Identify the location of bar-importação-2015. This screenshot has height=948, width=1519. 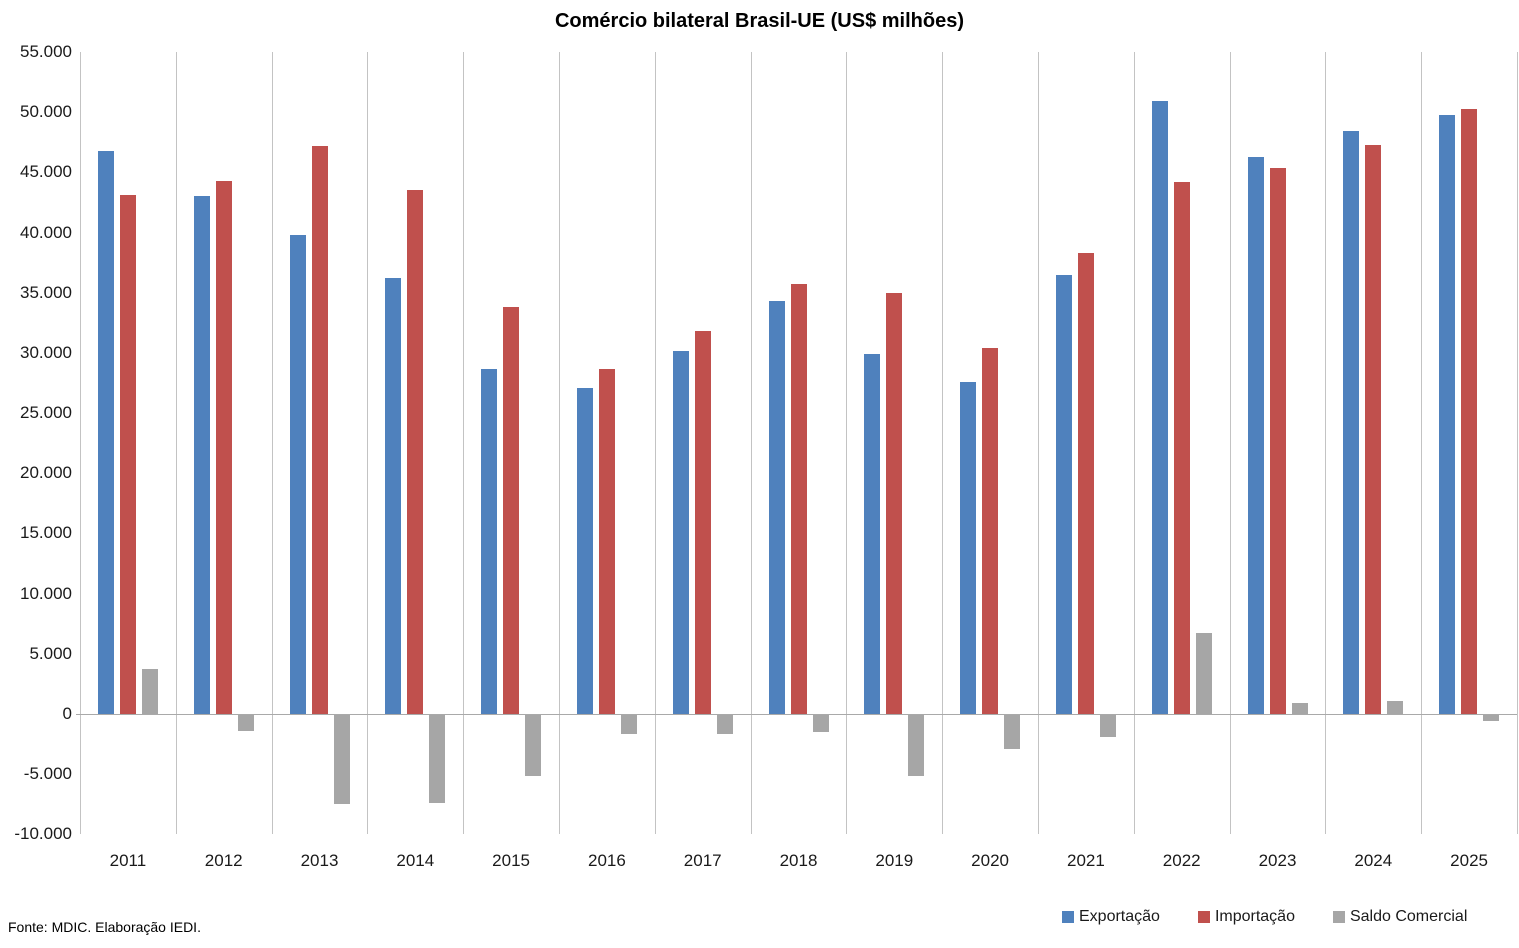
(511, 511).